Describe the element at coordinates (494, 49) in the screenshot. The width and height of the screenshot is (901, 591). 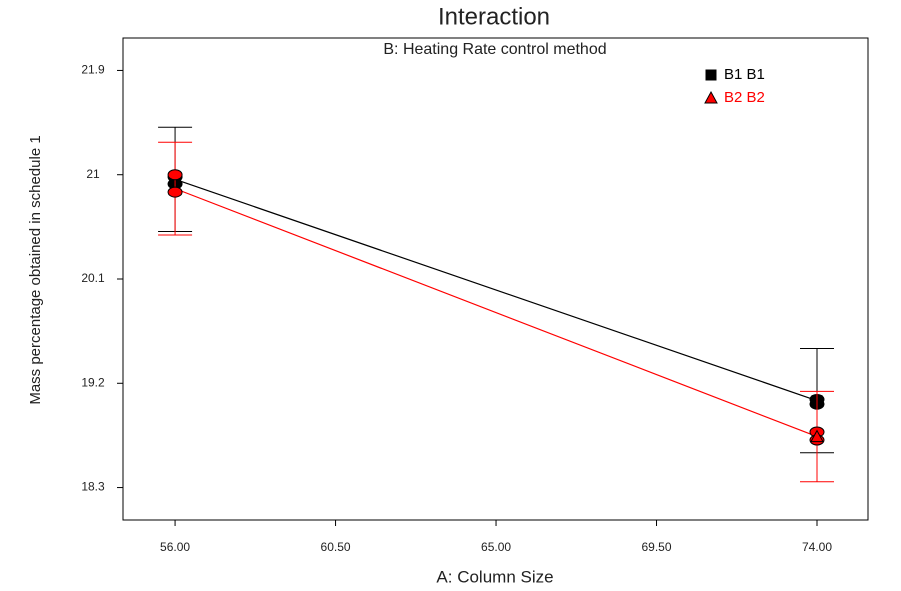
I see `chart-subtitle: B: Heating Rate control method` at that location.